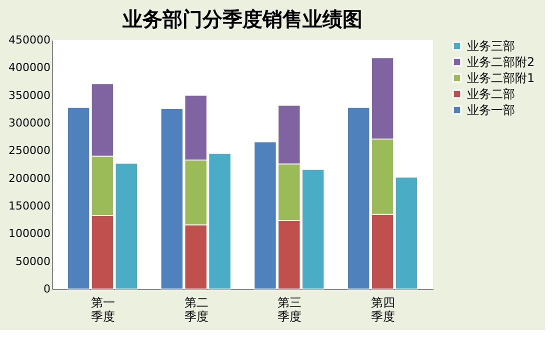 The width and height of the screenshot is (556, 339). Describe the element at coordinates (196, 310) in the screenshot. I see `x-tick-label: 第二季度` at that location.